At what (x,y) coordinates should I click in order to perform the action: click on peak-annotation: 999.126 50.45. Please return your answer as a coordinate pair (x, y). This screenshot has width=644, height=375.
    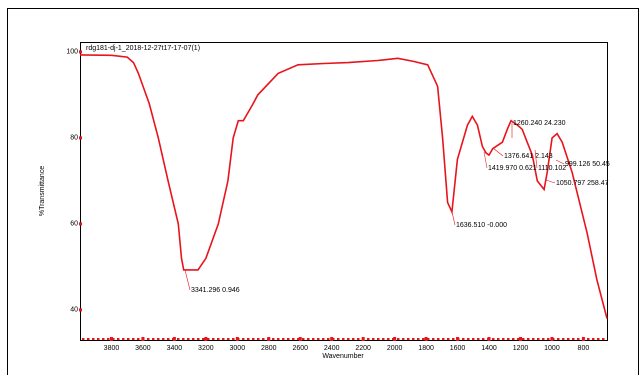
    Looking at the image, I should click on (587, 164).